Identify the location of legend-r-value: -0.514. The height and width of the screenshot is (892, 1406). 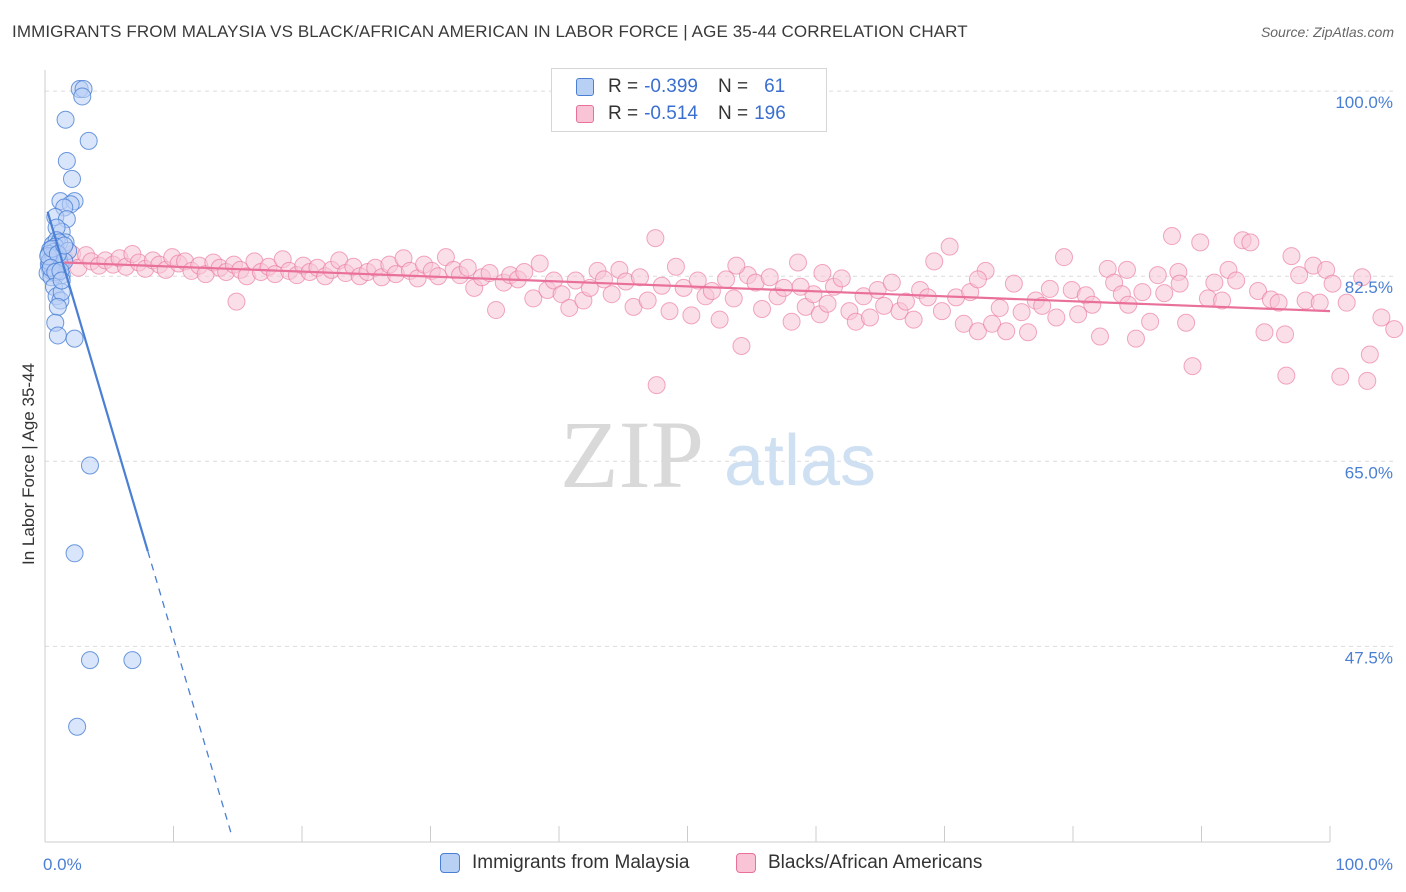
(671, 113).